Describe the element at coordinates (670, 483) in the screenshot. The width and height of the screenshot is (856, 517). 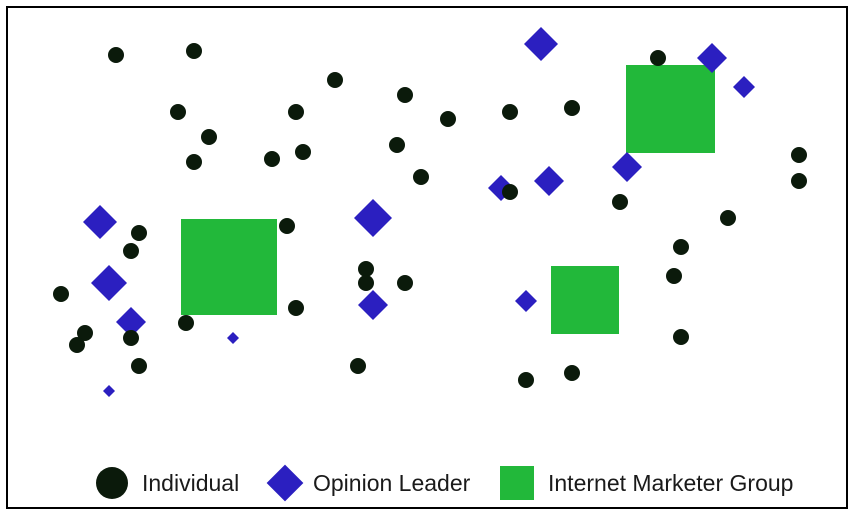
I see `legend-marketer-group-label: Internet Marketer Group` at that location.